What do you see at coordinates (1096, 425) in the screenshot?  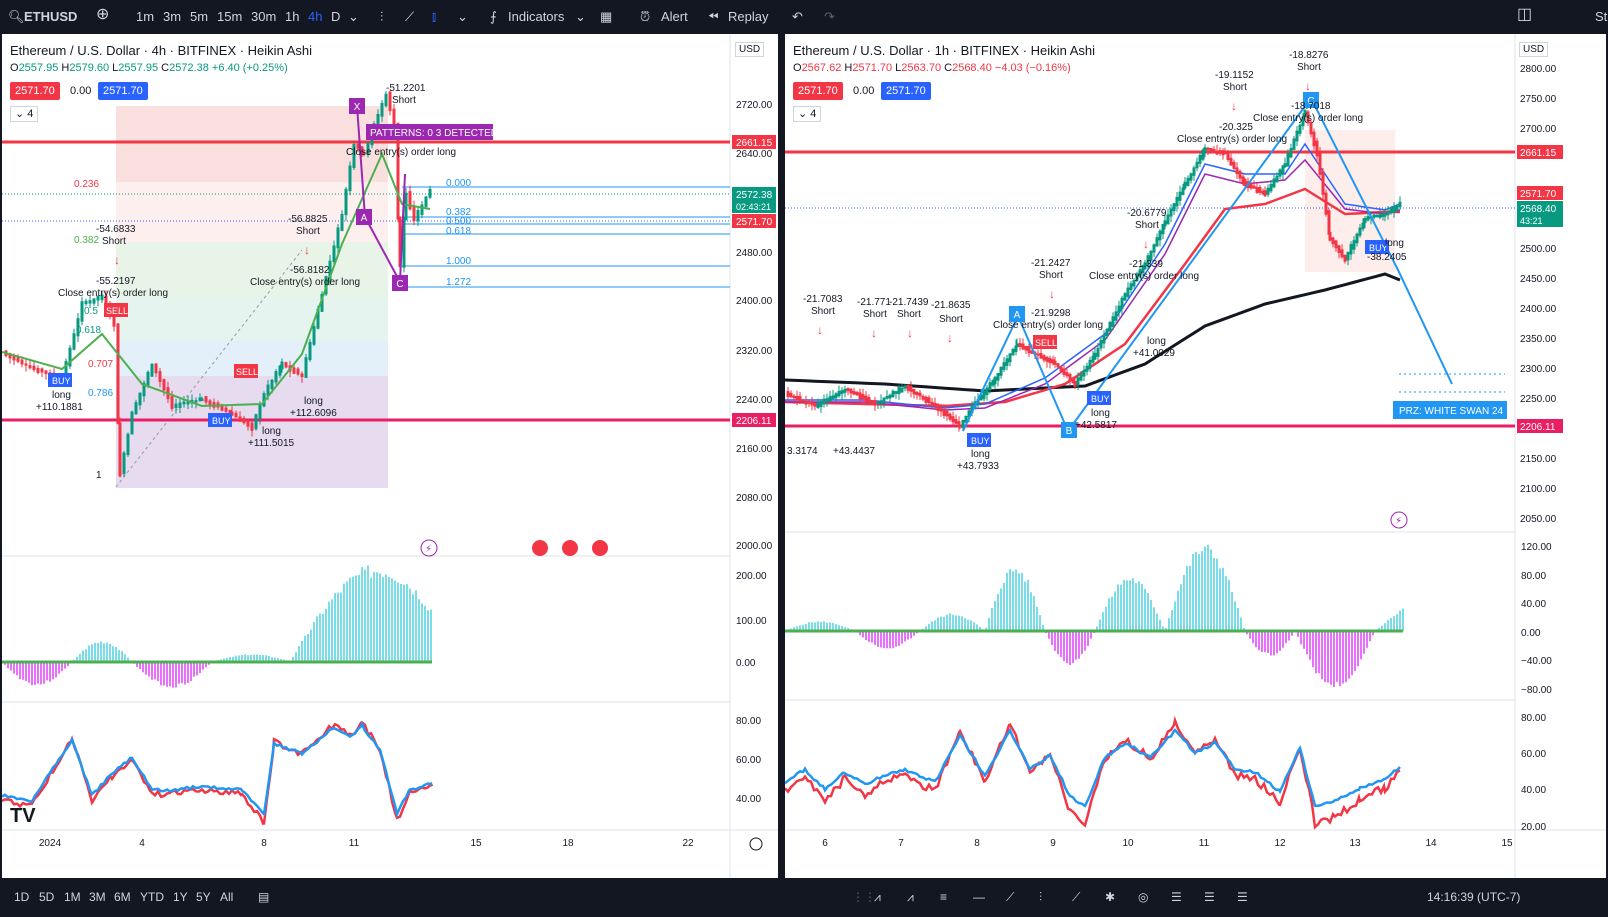 I see `annotation-value: +42.5817` at bounding box center [1096, 425].